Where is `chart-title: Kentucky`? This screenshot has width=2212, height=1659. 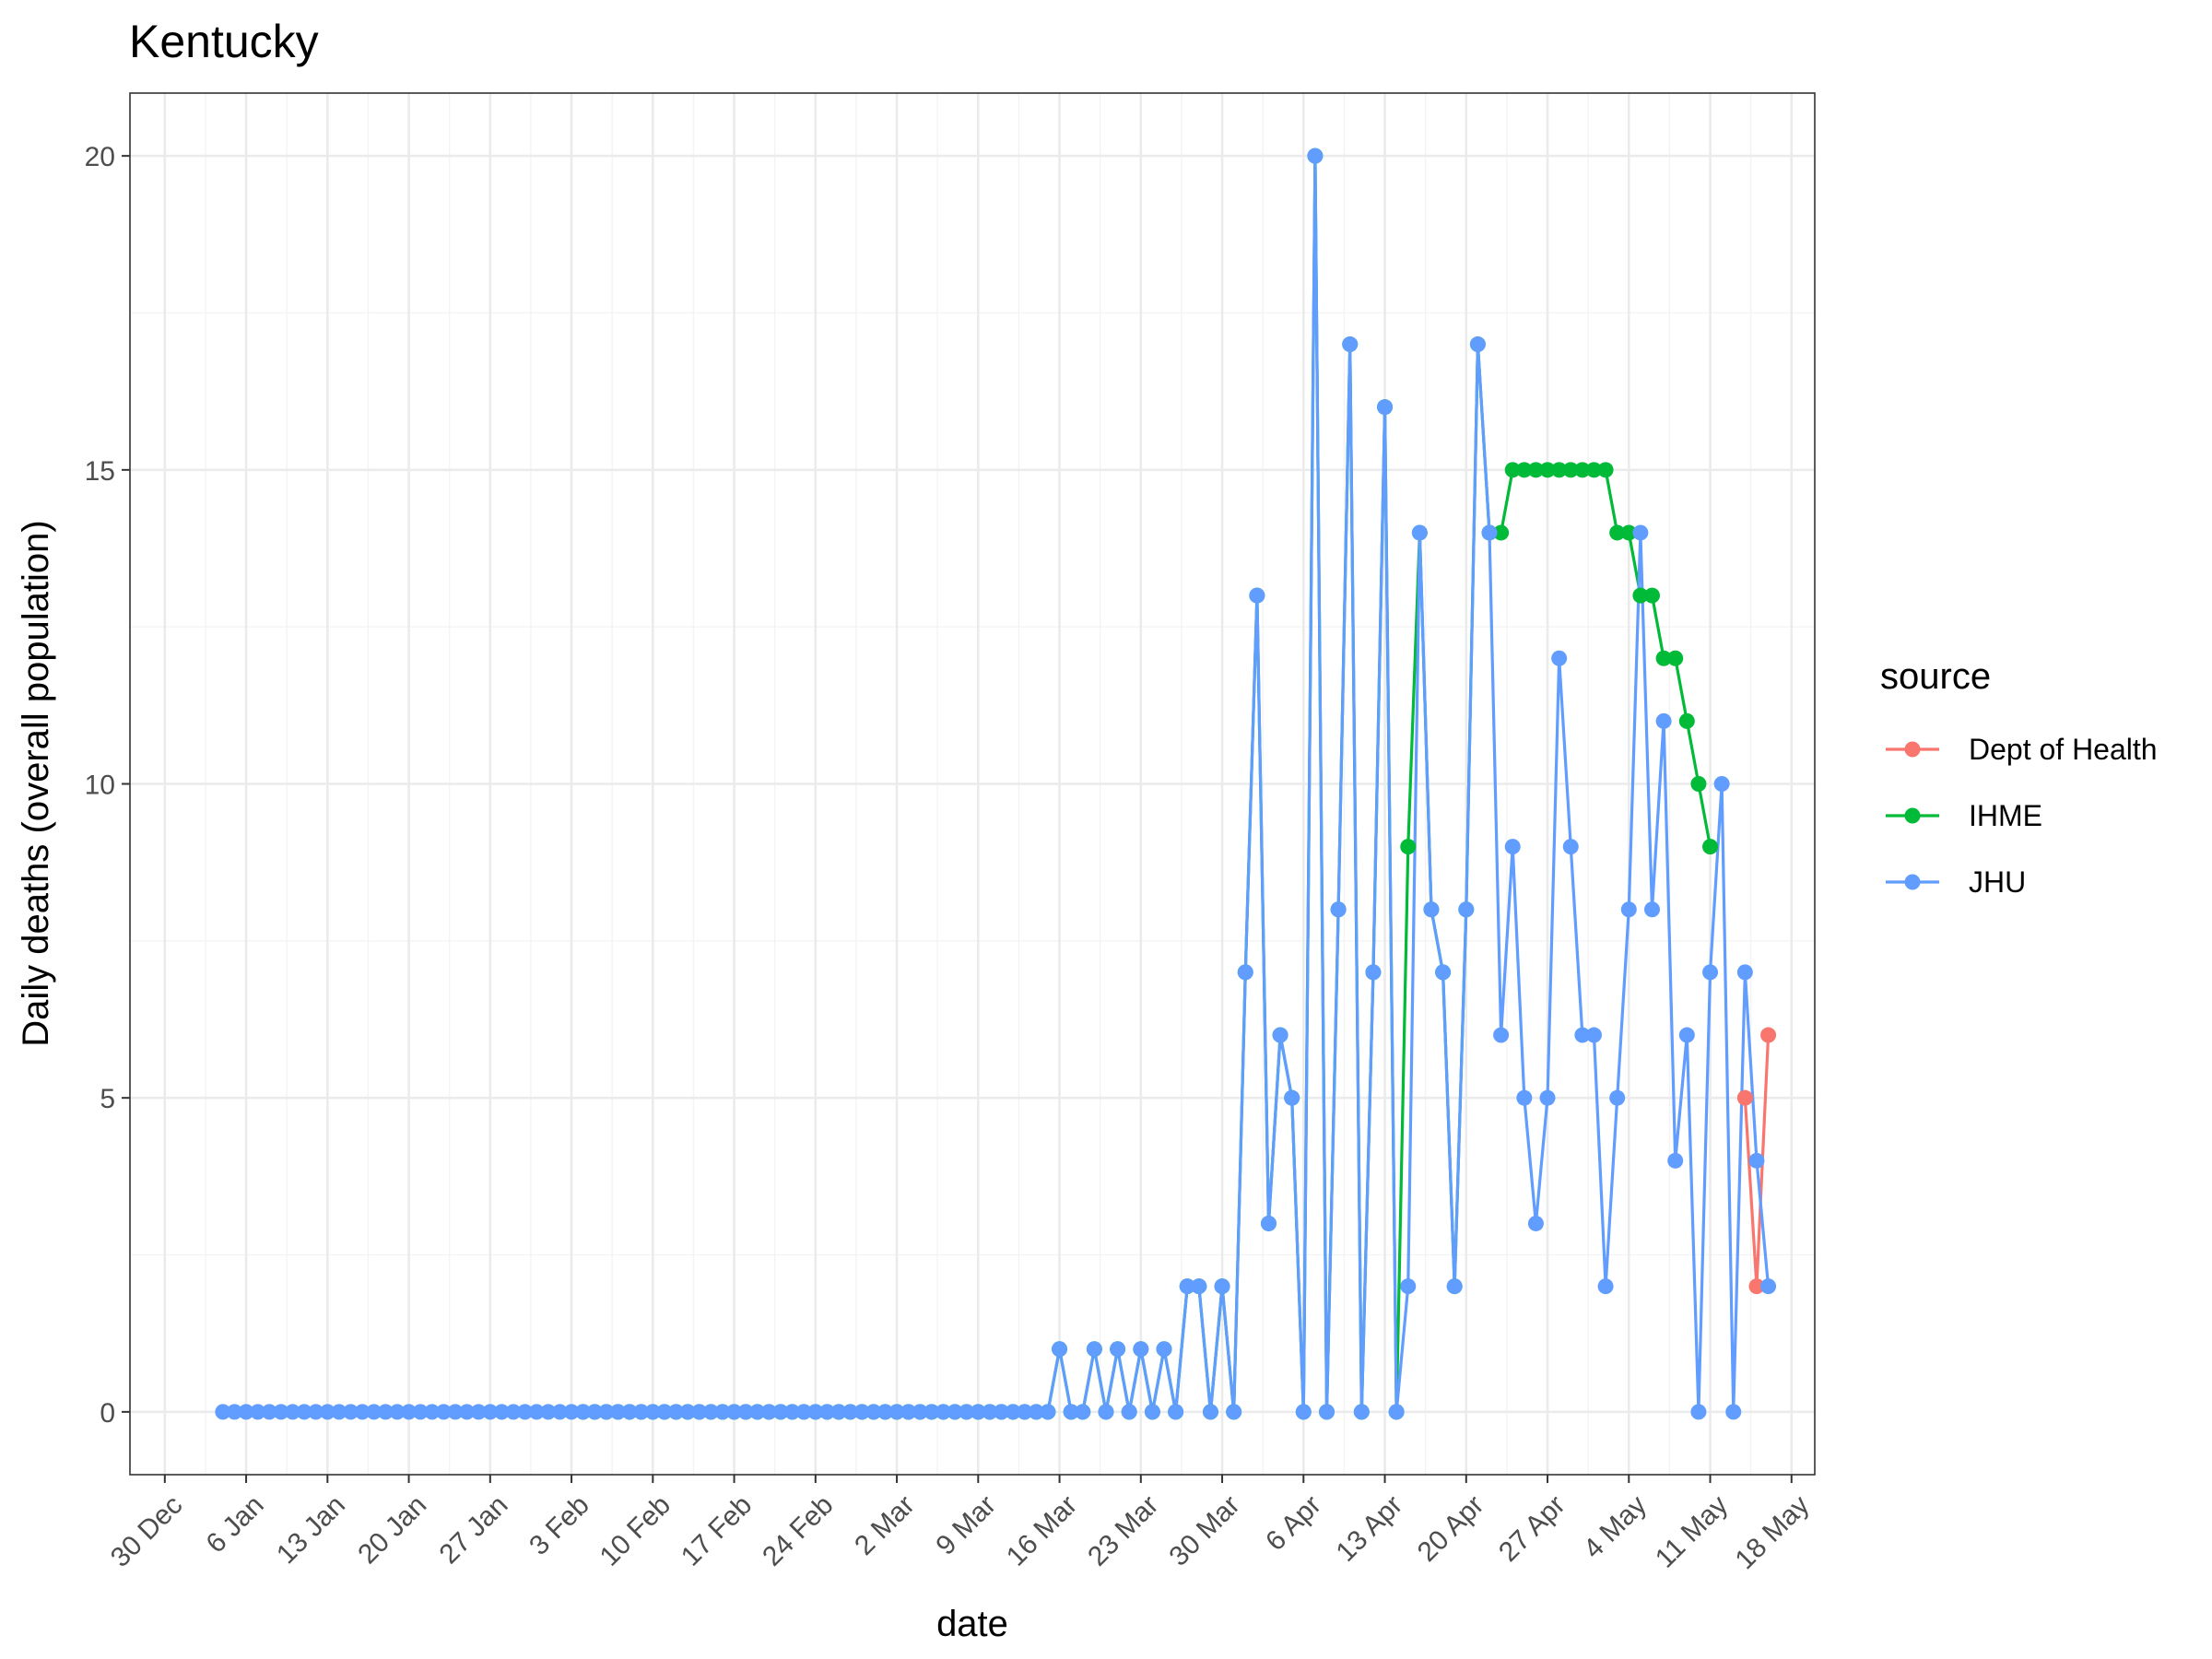
chart-title: Kentucky is located at coordinates (224, 41).